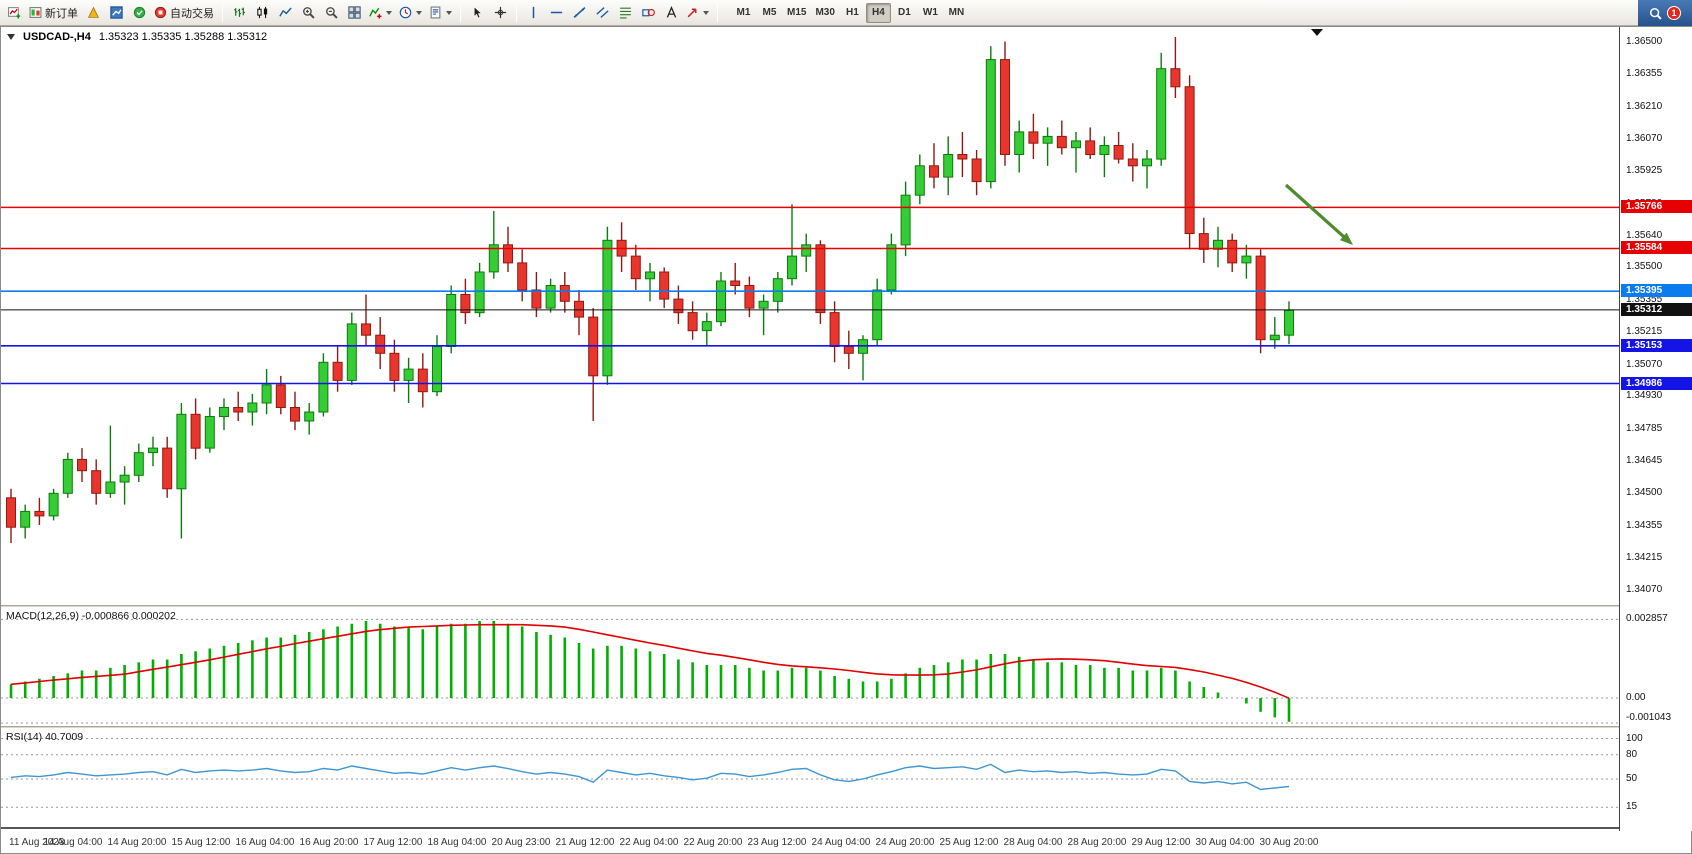 The width and height of the screenshot is (1692, 854). What do you see at coordinates (160, 12) in the screenshot?
I see `auto-trading-icon` at bounding box center [160, 12].